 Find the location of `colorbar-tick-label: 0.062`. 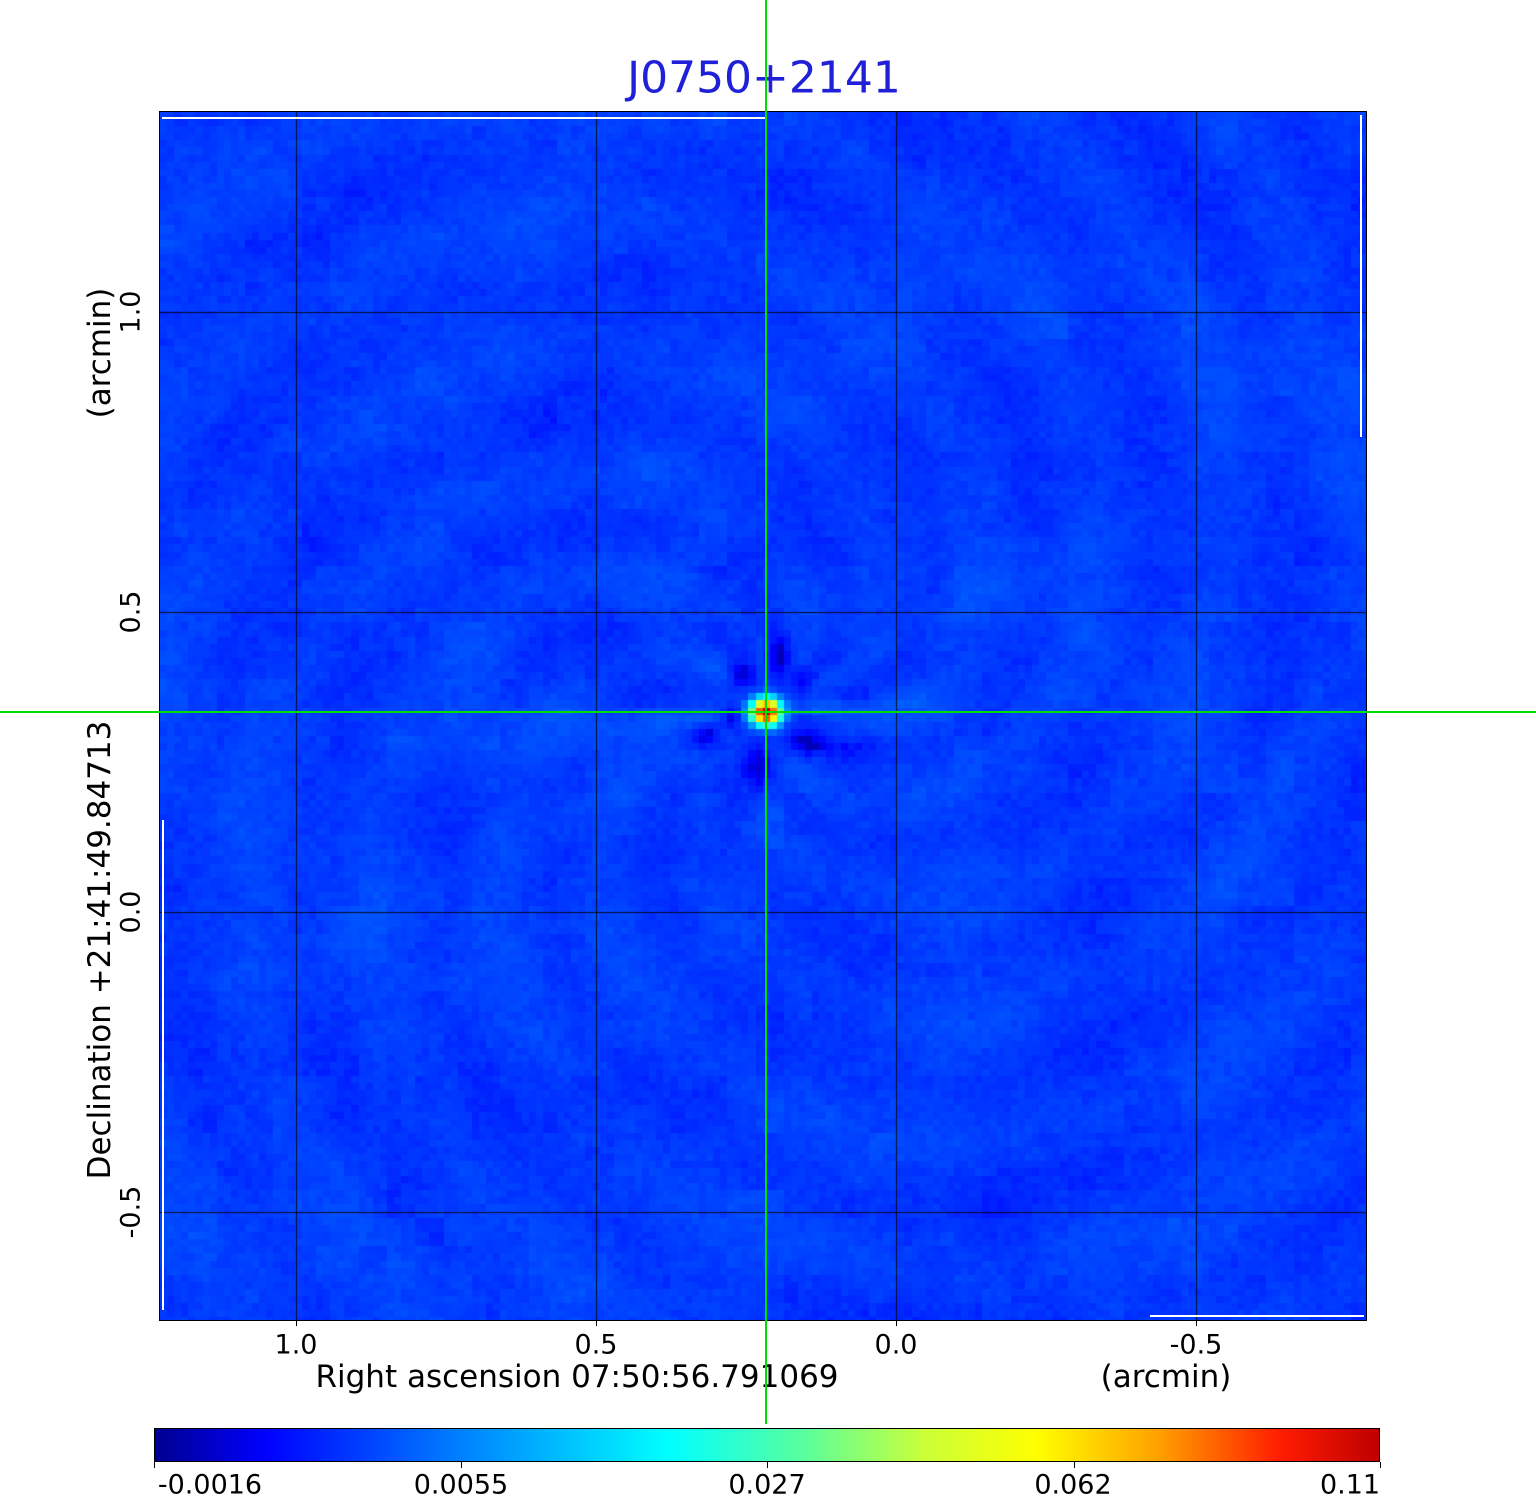

colorbar-tick-label: 0.062 is located at coordinates (1073, 1484).